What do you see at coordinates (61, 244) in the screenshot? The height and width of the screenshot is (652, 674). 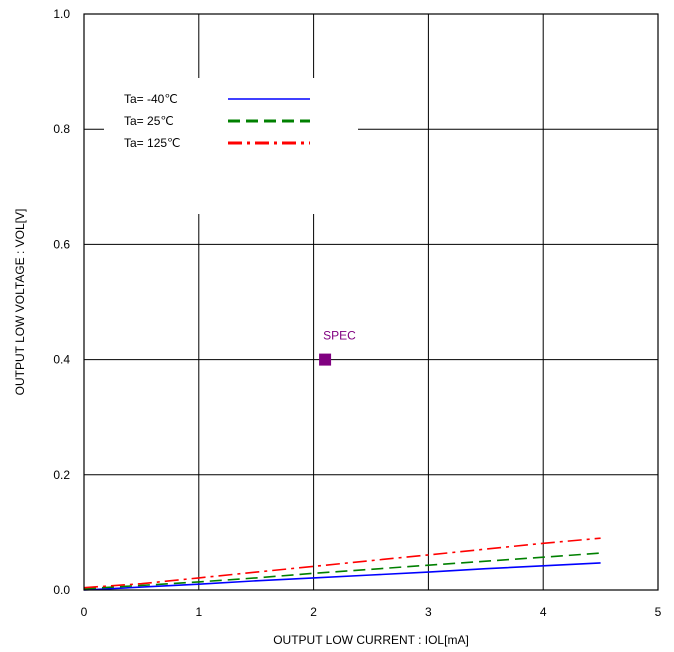 I see `y-tick-label: 0.6` at bounding box center [61, 244].